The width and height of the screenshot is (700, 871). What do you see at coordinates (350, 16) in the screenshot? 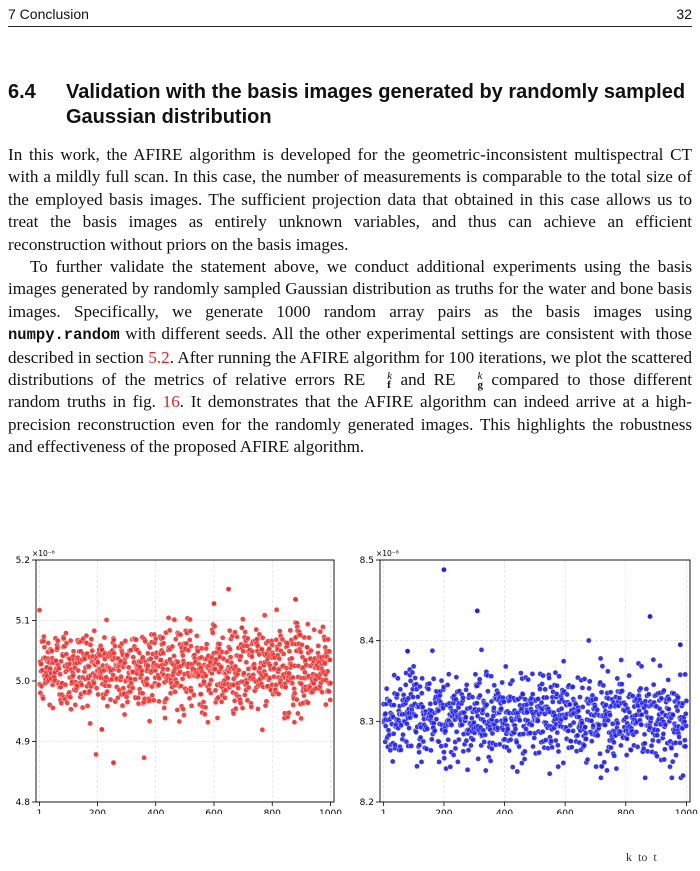
I see `running-header: 7 Conclusion 32` at bounding box center [350, 16].